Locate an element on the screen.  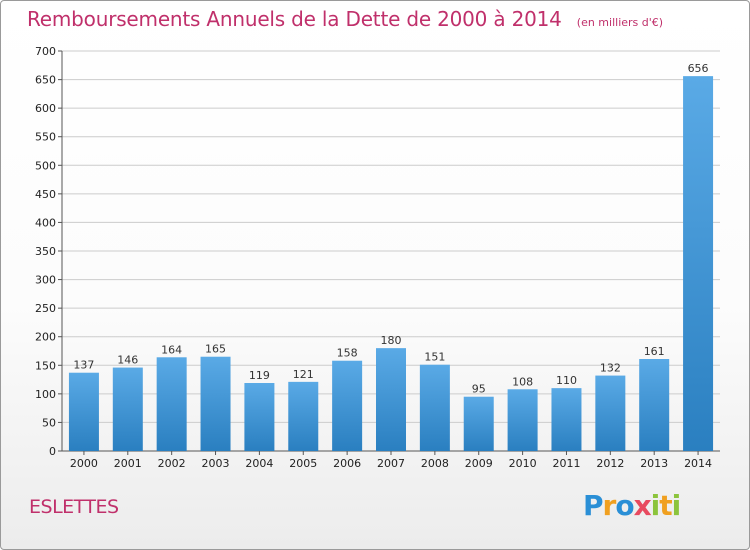
x-tick-label: 2003 is located at coordinates (216, 463).